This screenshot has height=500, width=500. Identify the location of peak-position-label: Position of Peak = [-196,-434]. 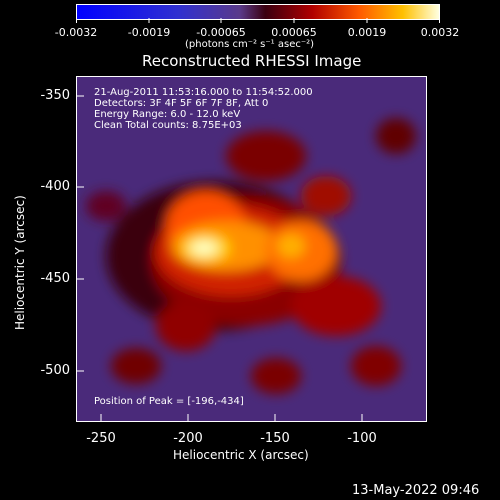
(169, 401).